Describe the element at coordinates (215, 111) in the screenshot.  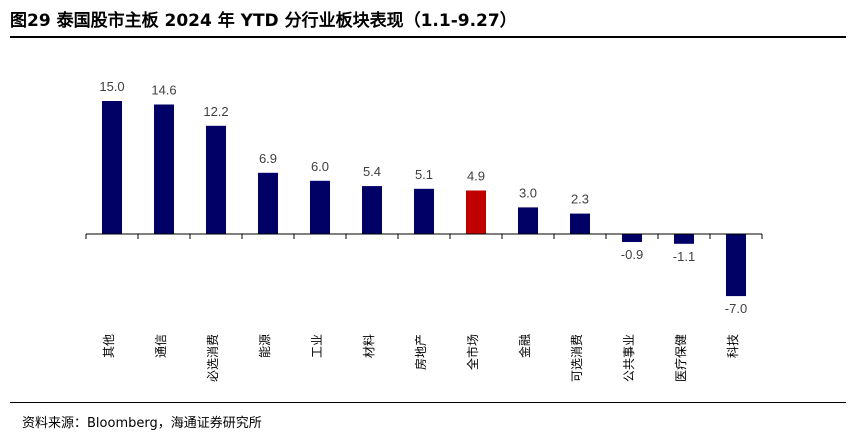
I see `value-label: 12.2` at that location.